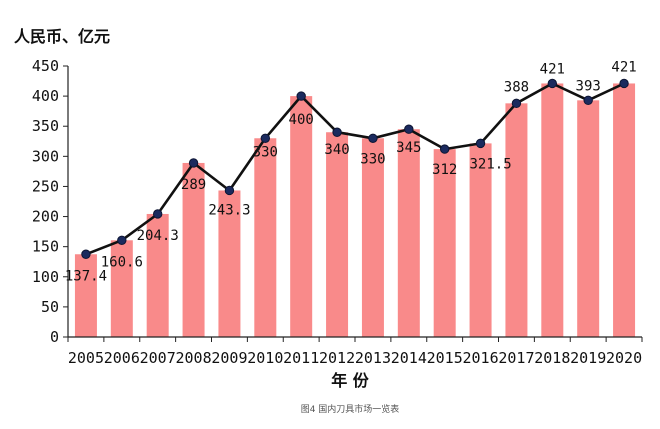 The image size is (660, 429). Describe the element at coordinates (588, 86) in the screenshot. I see `data-label-2019: 393` at that location.